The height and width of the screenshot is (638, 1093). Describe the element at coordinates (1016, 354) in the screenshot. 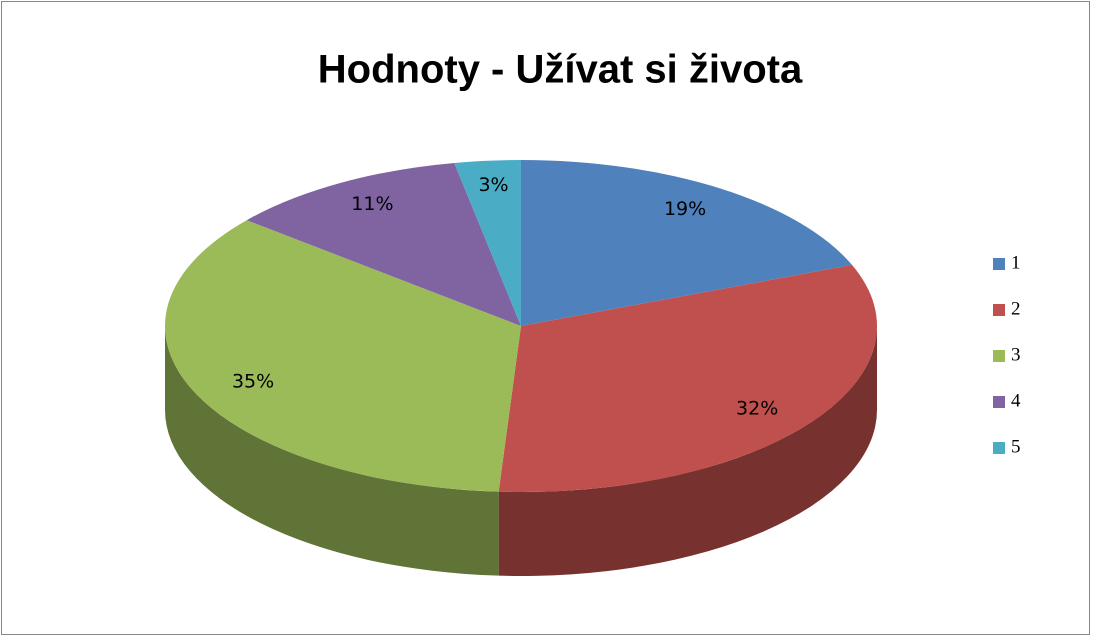

I see `legend-label: 3` at that location.